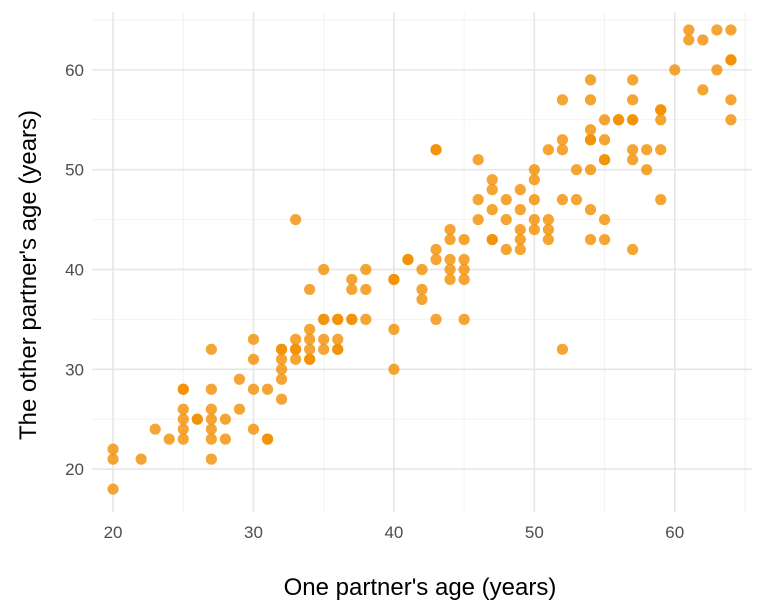 The height and width of the screenshot is (614, 768). I want to click on x-tick-label: 30, so click(253, 532).